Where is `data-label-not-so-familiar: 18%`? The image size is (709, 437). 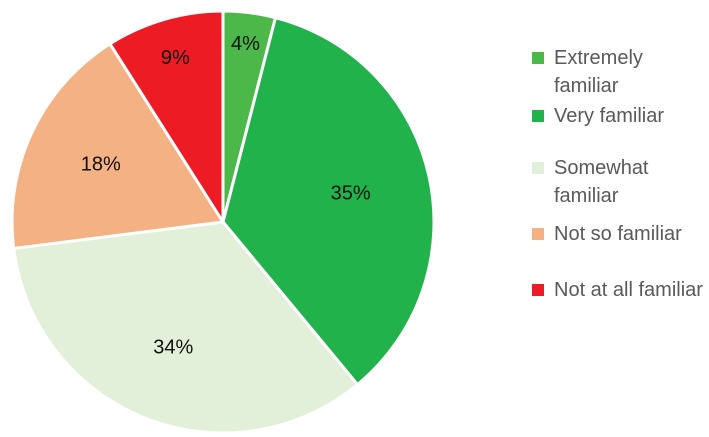 data-label-not-so-familiar: 18% is located at coordinates (101, 165).